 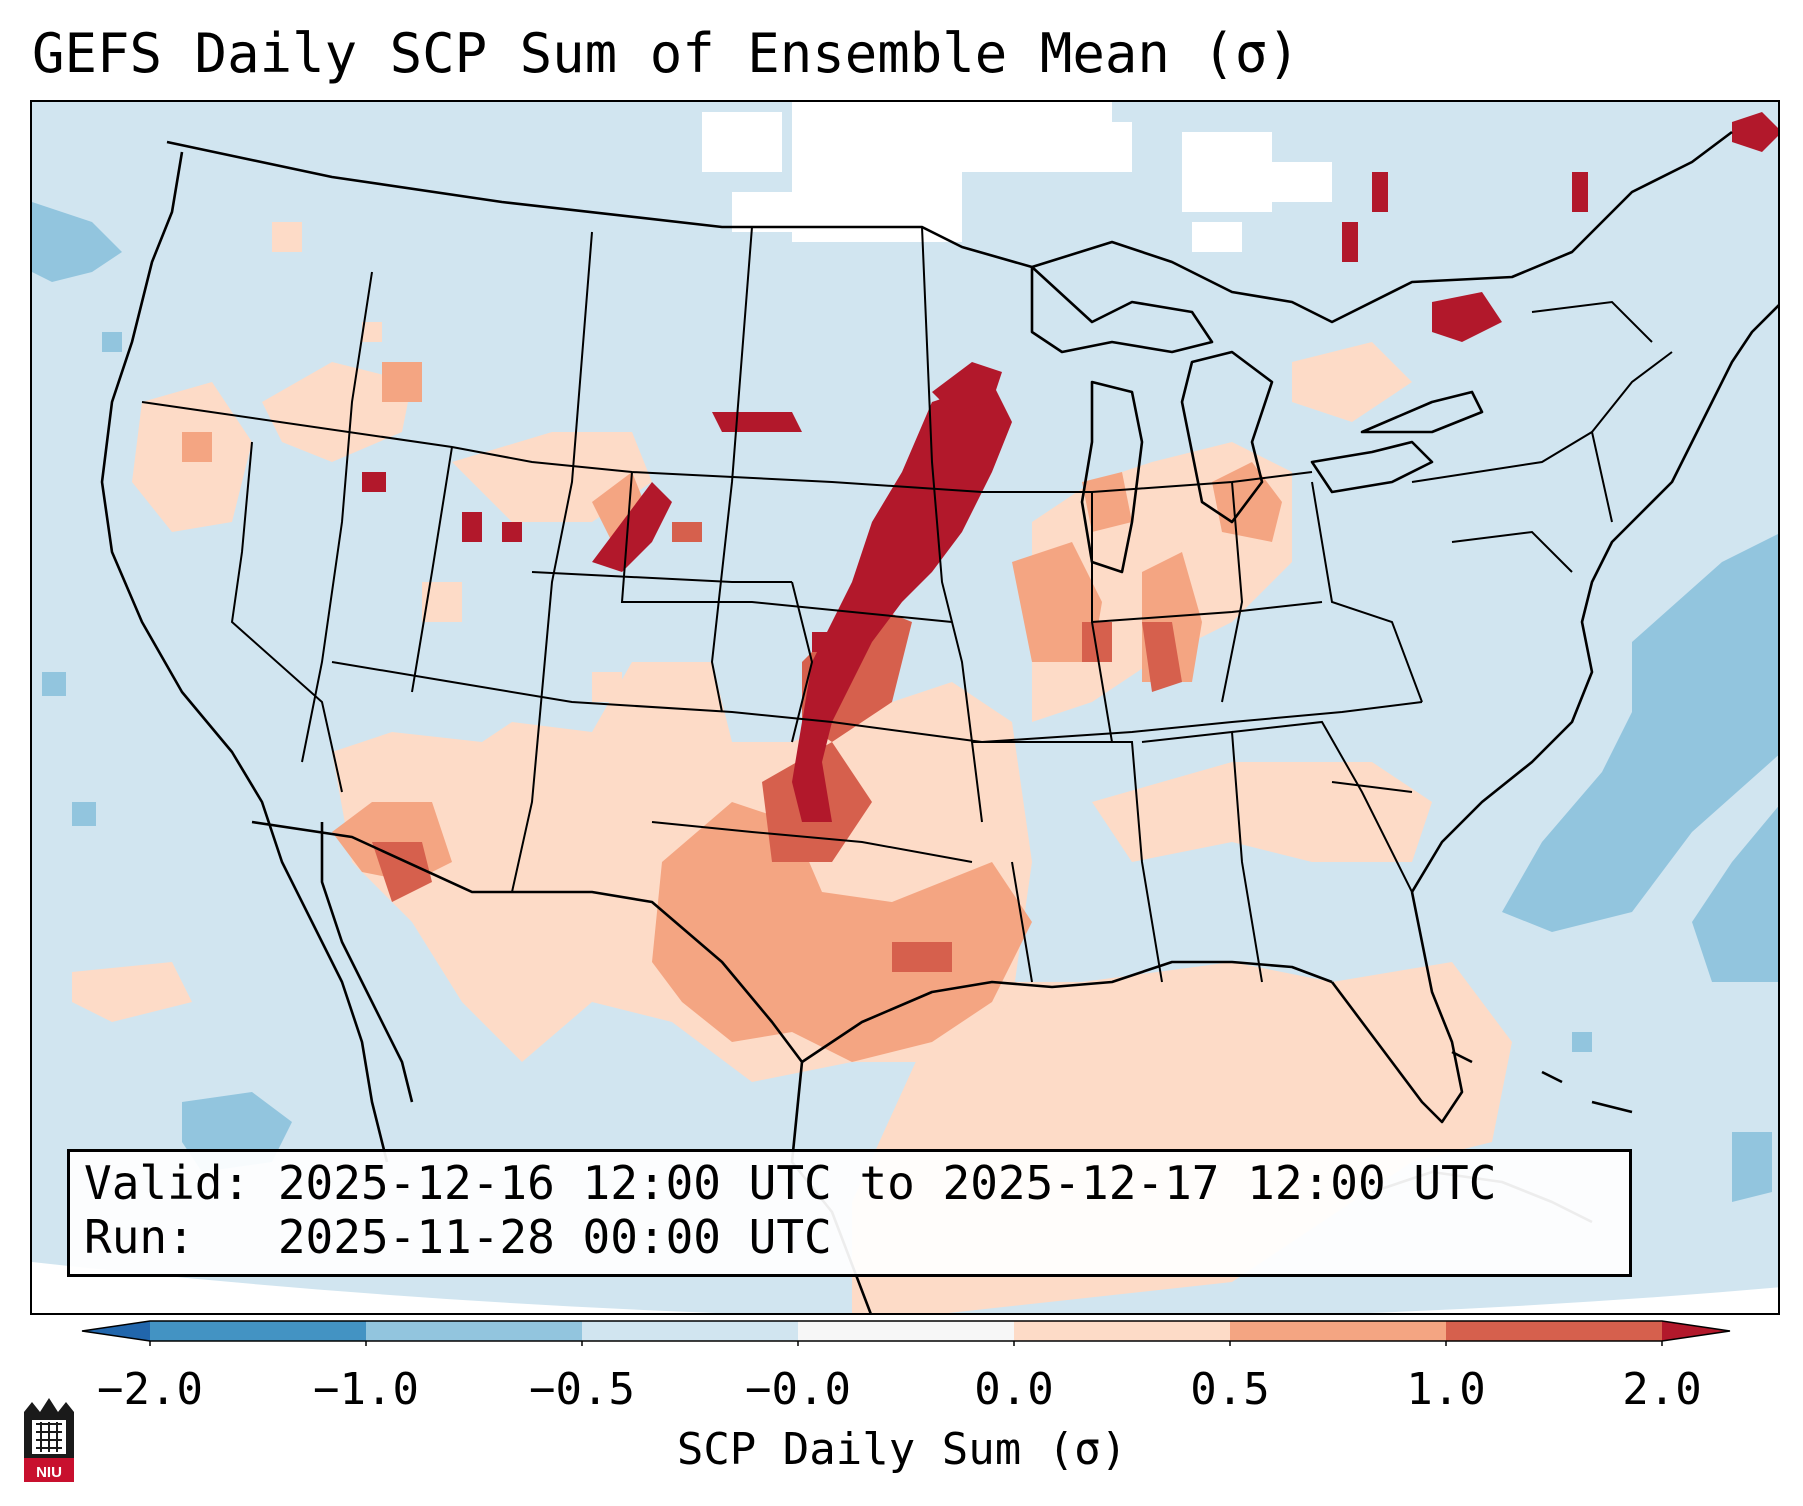 I want to click on colorbar-tick-label: 0.0, so click(x=1014, y=1389).